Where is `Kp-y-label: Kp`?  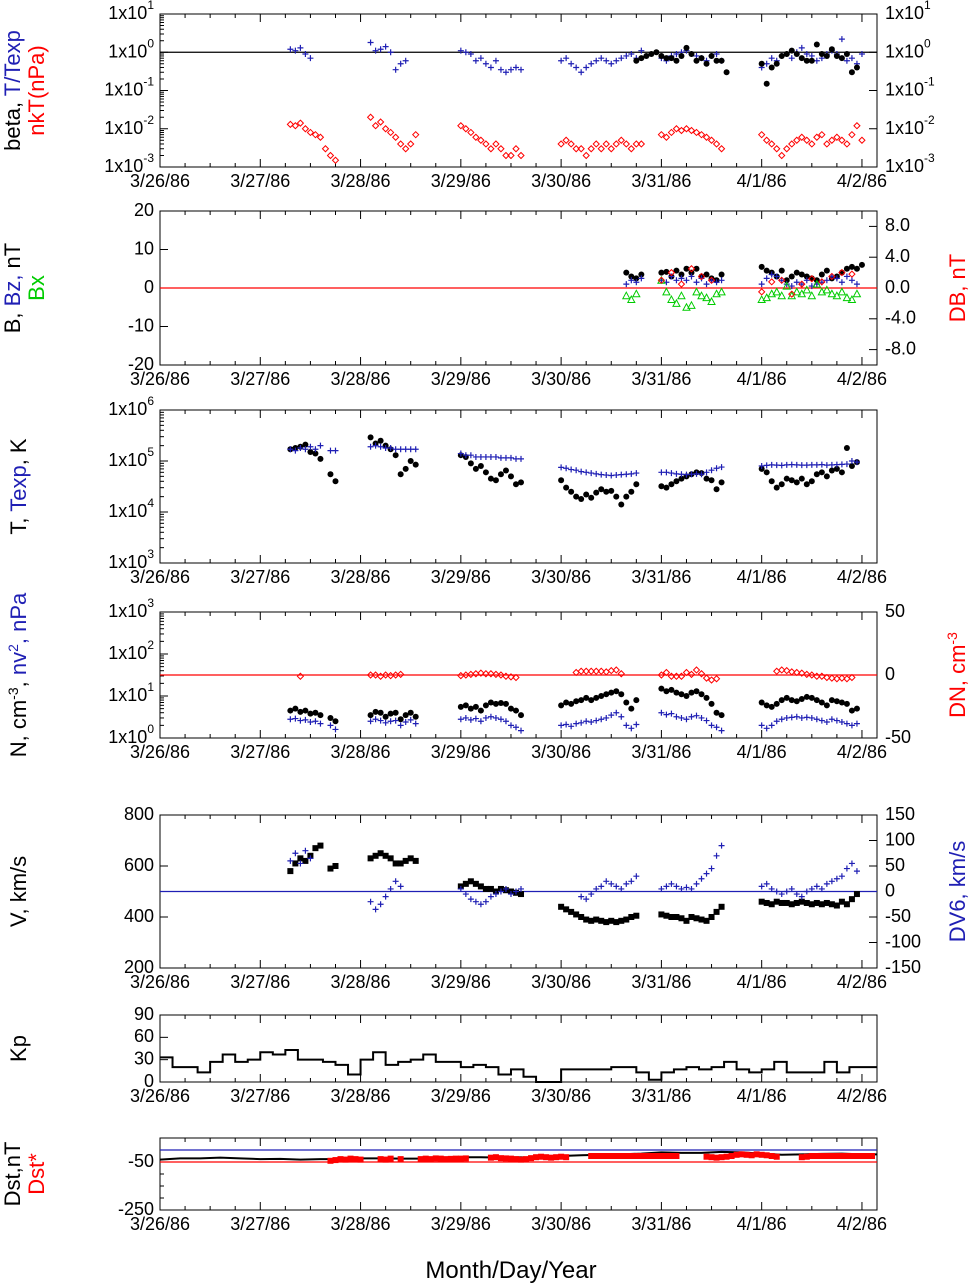 Kp-y-label: Kp is located at coordinates (18, 1048).